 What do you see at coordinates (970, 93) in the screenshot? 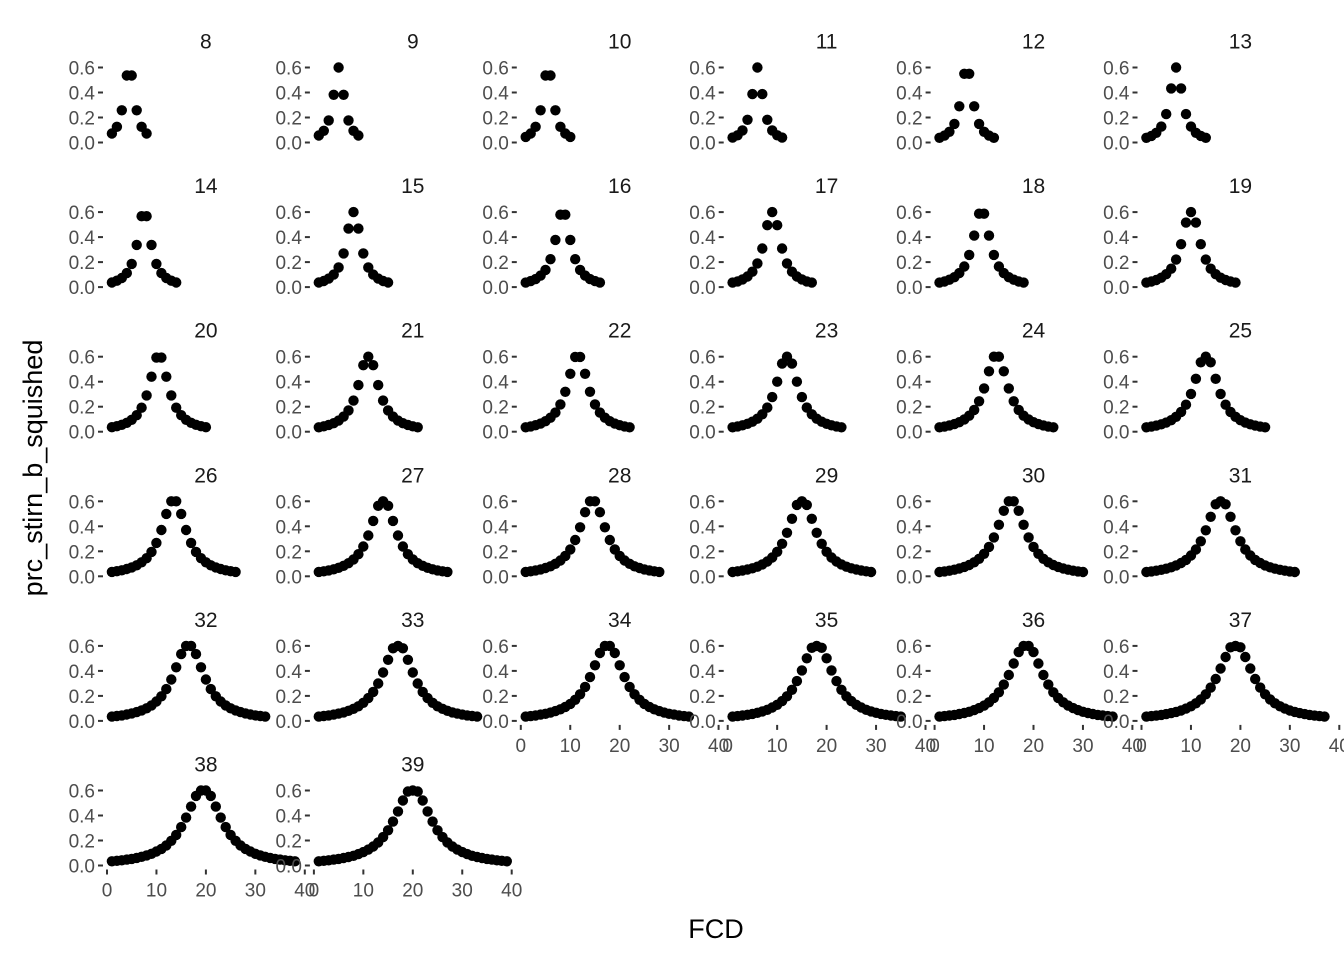
I see `facet-panel-12: 12 0.0 0.2 0.4 0.6` at bounding box center [970, 93].